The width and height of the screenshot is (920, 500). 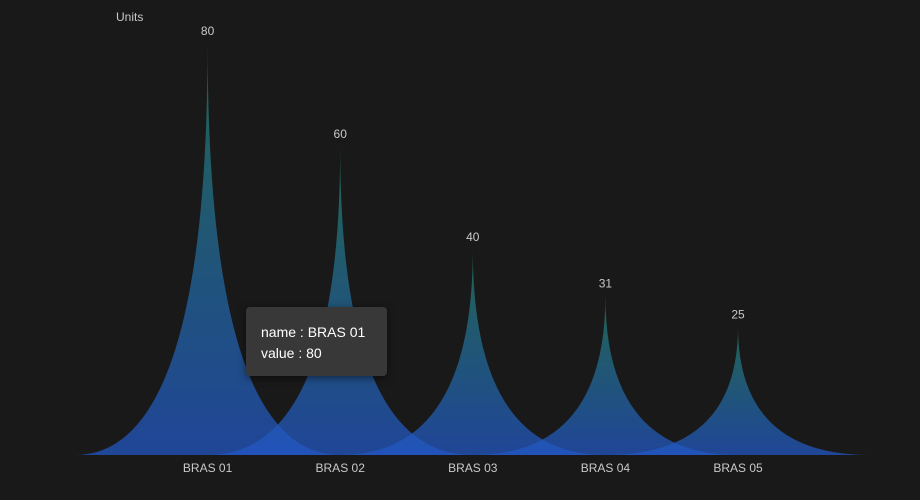 I want to click on tooltip-value-key: value, so click(x=278, y=353).